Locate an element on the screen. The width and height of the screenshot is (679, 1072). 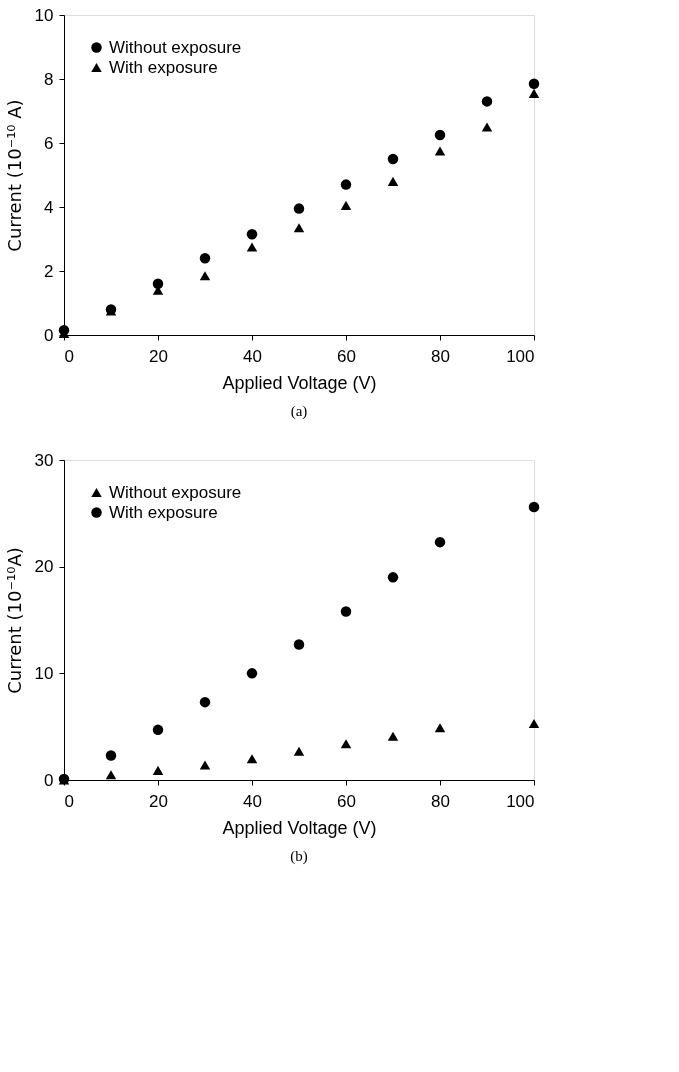
y-axis-title: Current (10⁻¹⁰ A) is located at coordinates (14, 175).